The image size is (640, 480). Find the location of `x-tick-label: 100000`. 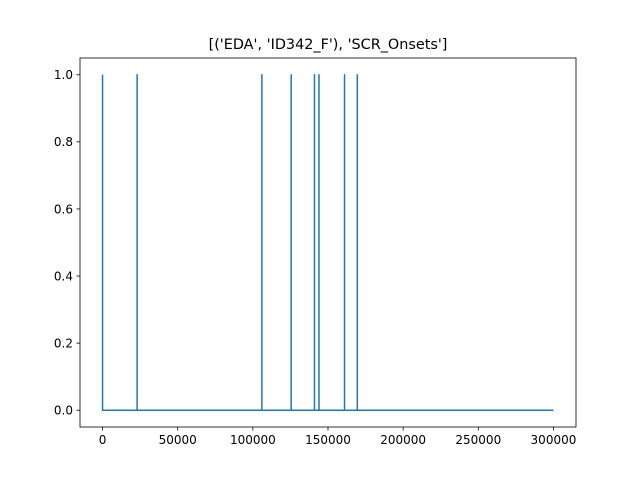

x-tick-label: 100000 is located at coordinates (253, 440).